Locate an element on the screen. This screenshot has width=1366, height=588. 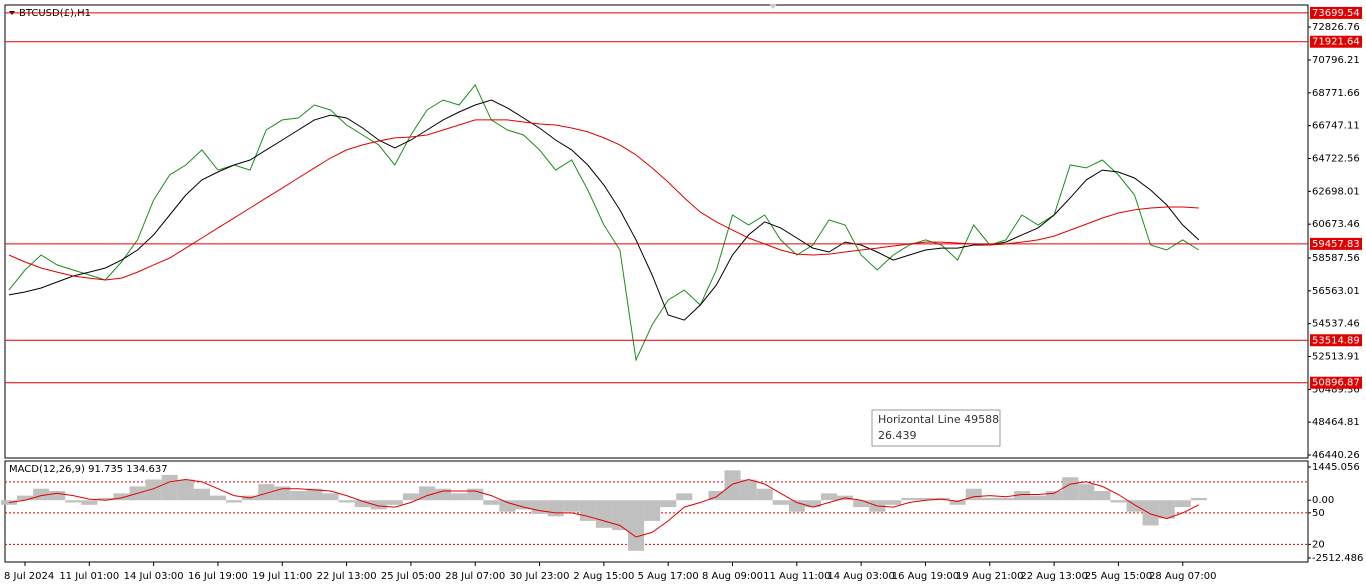
x-tick-label: 8 Jul 2024 is located at coordinates (29, 576).